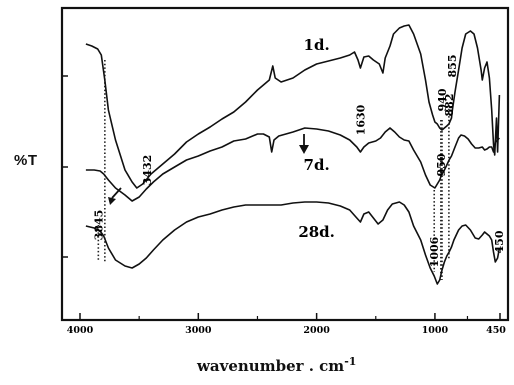 Image resolution: width=514 pixels, height=385 pixels. I want to click on x-axis-title-text: wavenumber . cm, so click(271, 366).